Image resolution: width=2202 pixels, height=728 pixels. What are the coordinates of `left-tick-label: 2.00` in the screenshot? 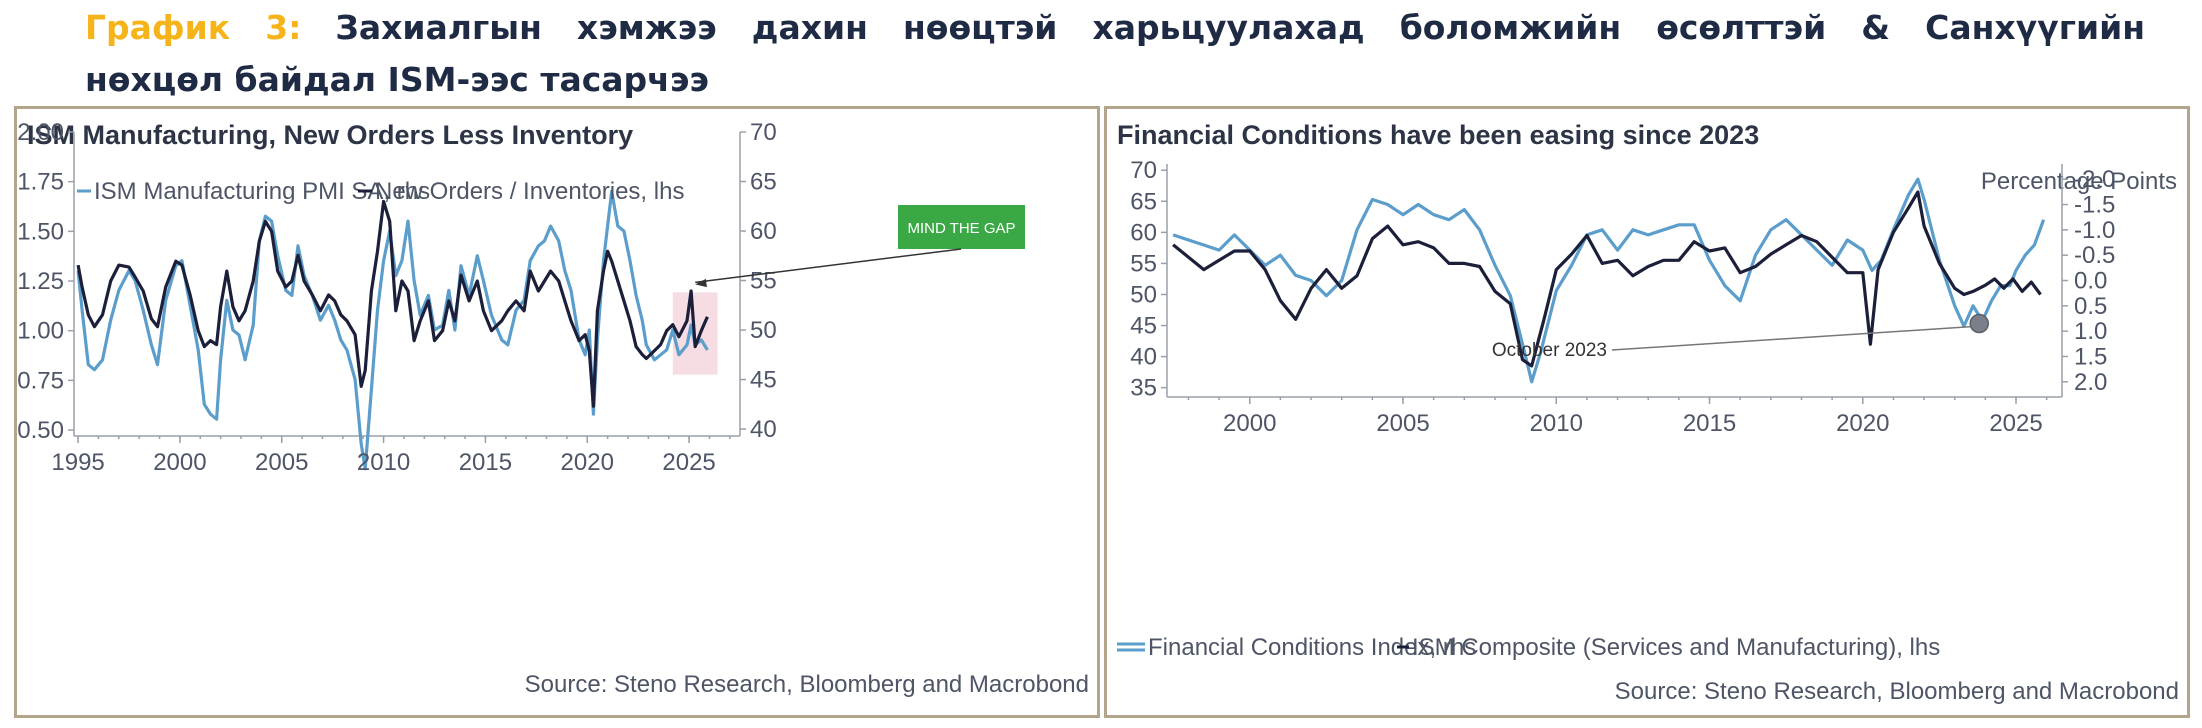 It's located at (40, 132).